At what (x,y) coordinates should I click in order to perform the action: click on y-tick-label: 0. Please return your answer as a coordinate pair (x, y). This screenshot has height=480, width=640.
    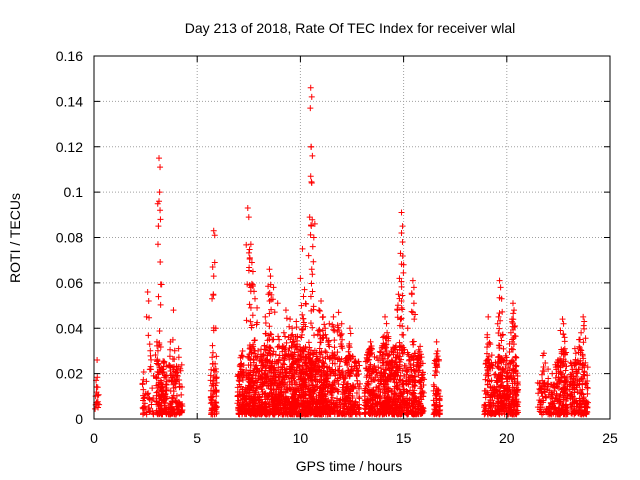
    Looking at the image, I should click on (79, 419).